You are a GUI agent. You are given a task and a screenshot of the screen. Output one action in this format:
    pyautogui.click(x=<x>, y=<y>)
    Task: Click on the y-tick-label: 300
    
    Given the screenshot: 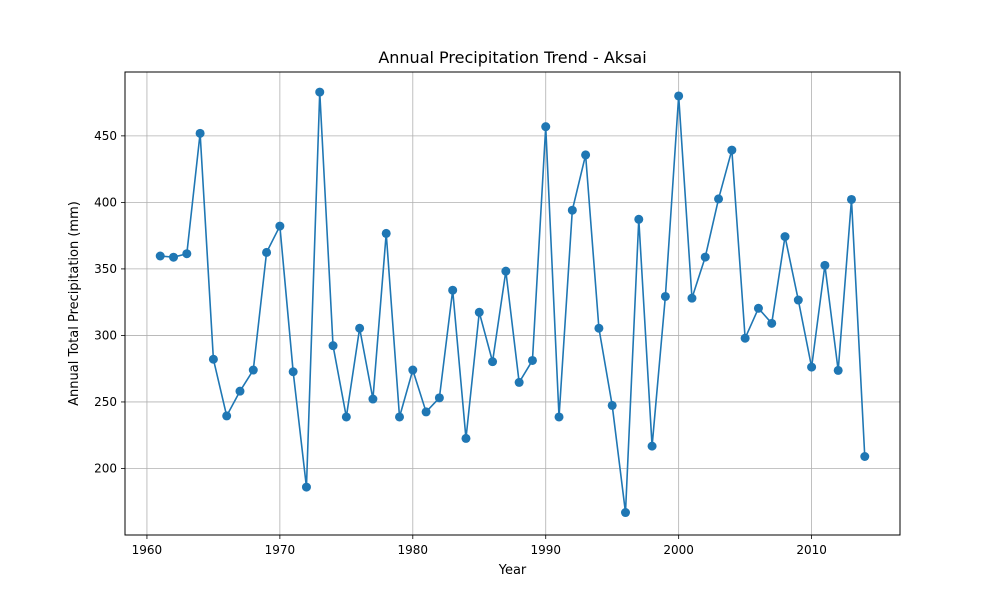 What is the action you would take?
    pyautogui.click(x=105, y=335)
    